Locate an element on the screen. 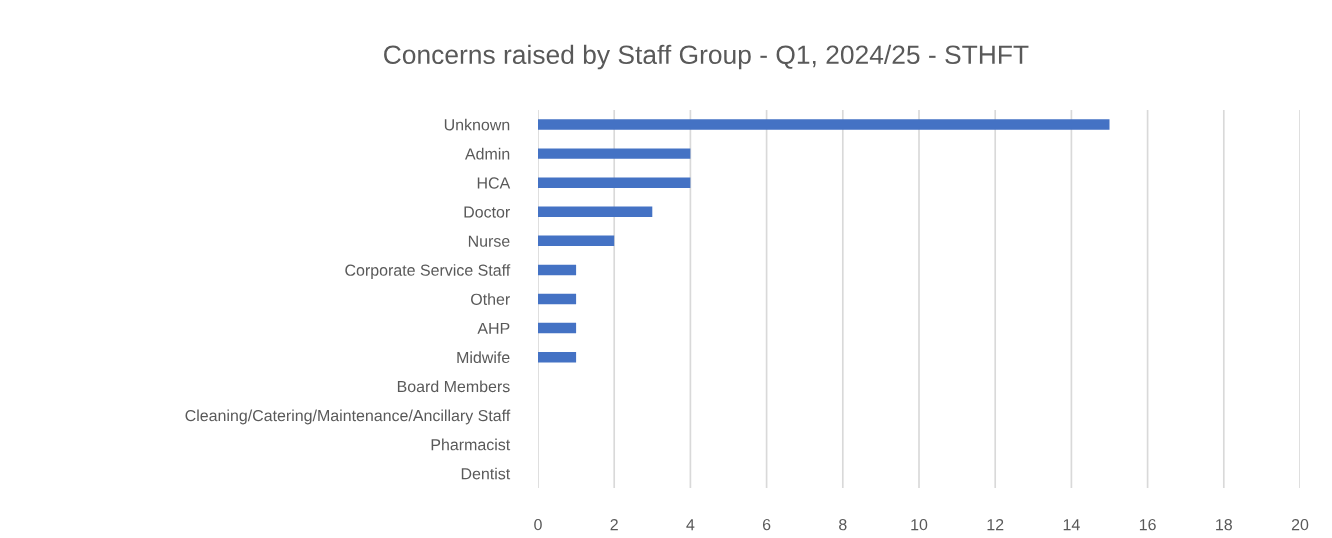 This screenshot has width=1332, height=538. x-tick-label: 2 is located at coordinates (614, 524).